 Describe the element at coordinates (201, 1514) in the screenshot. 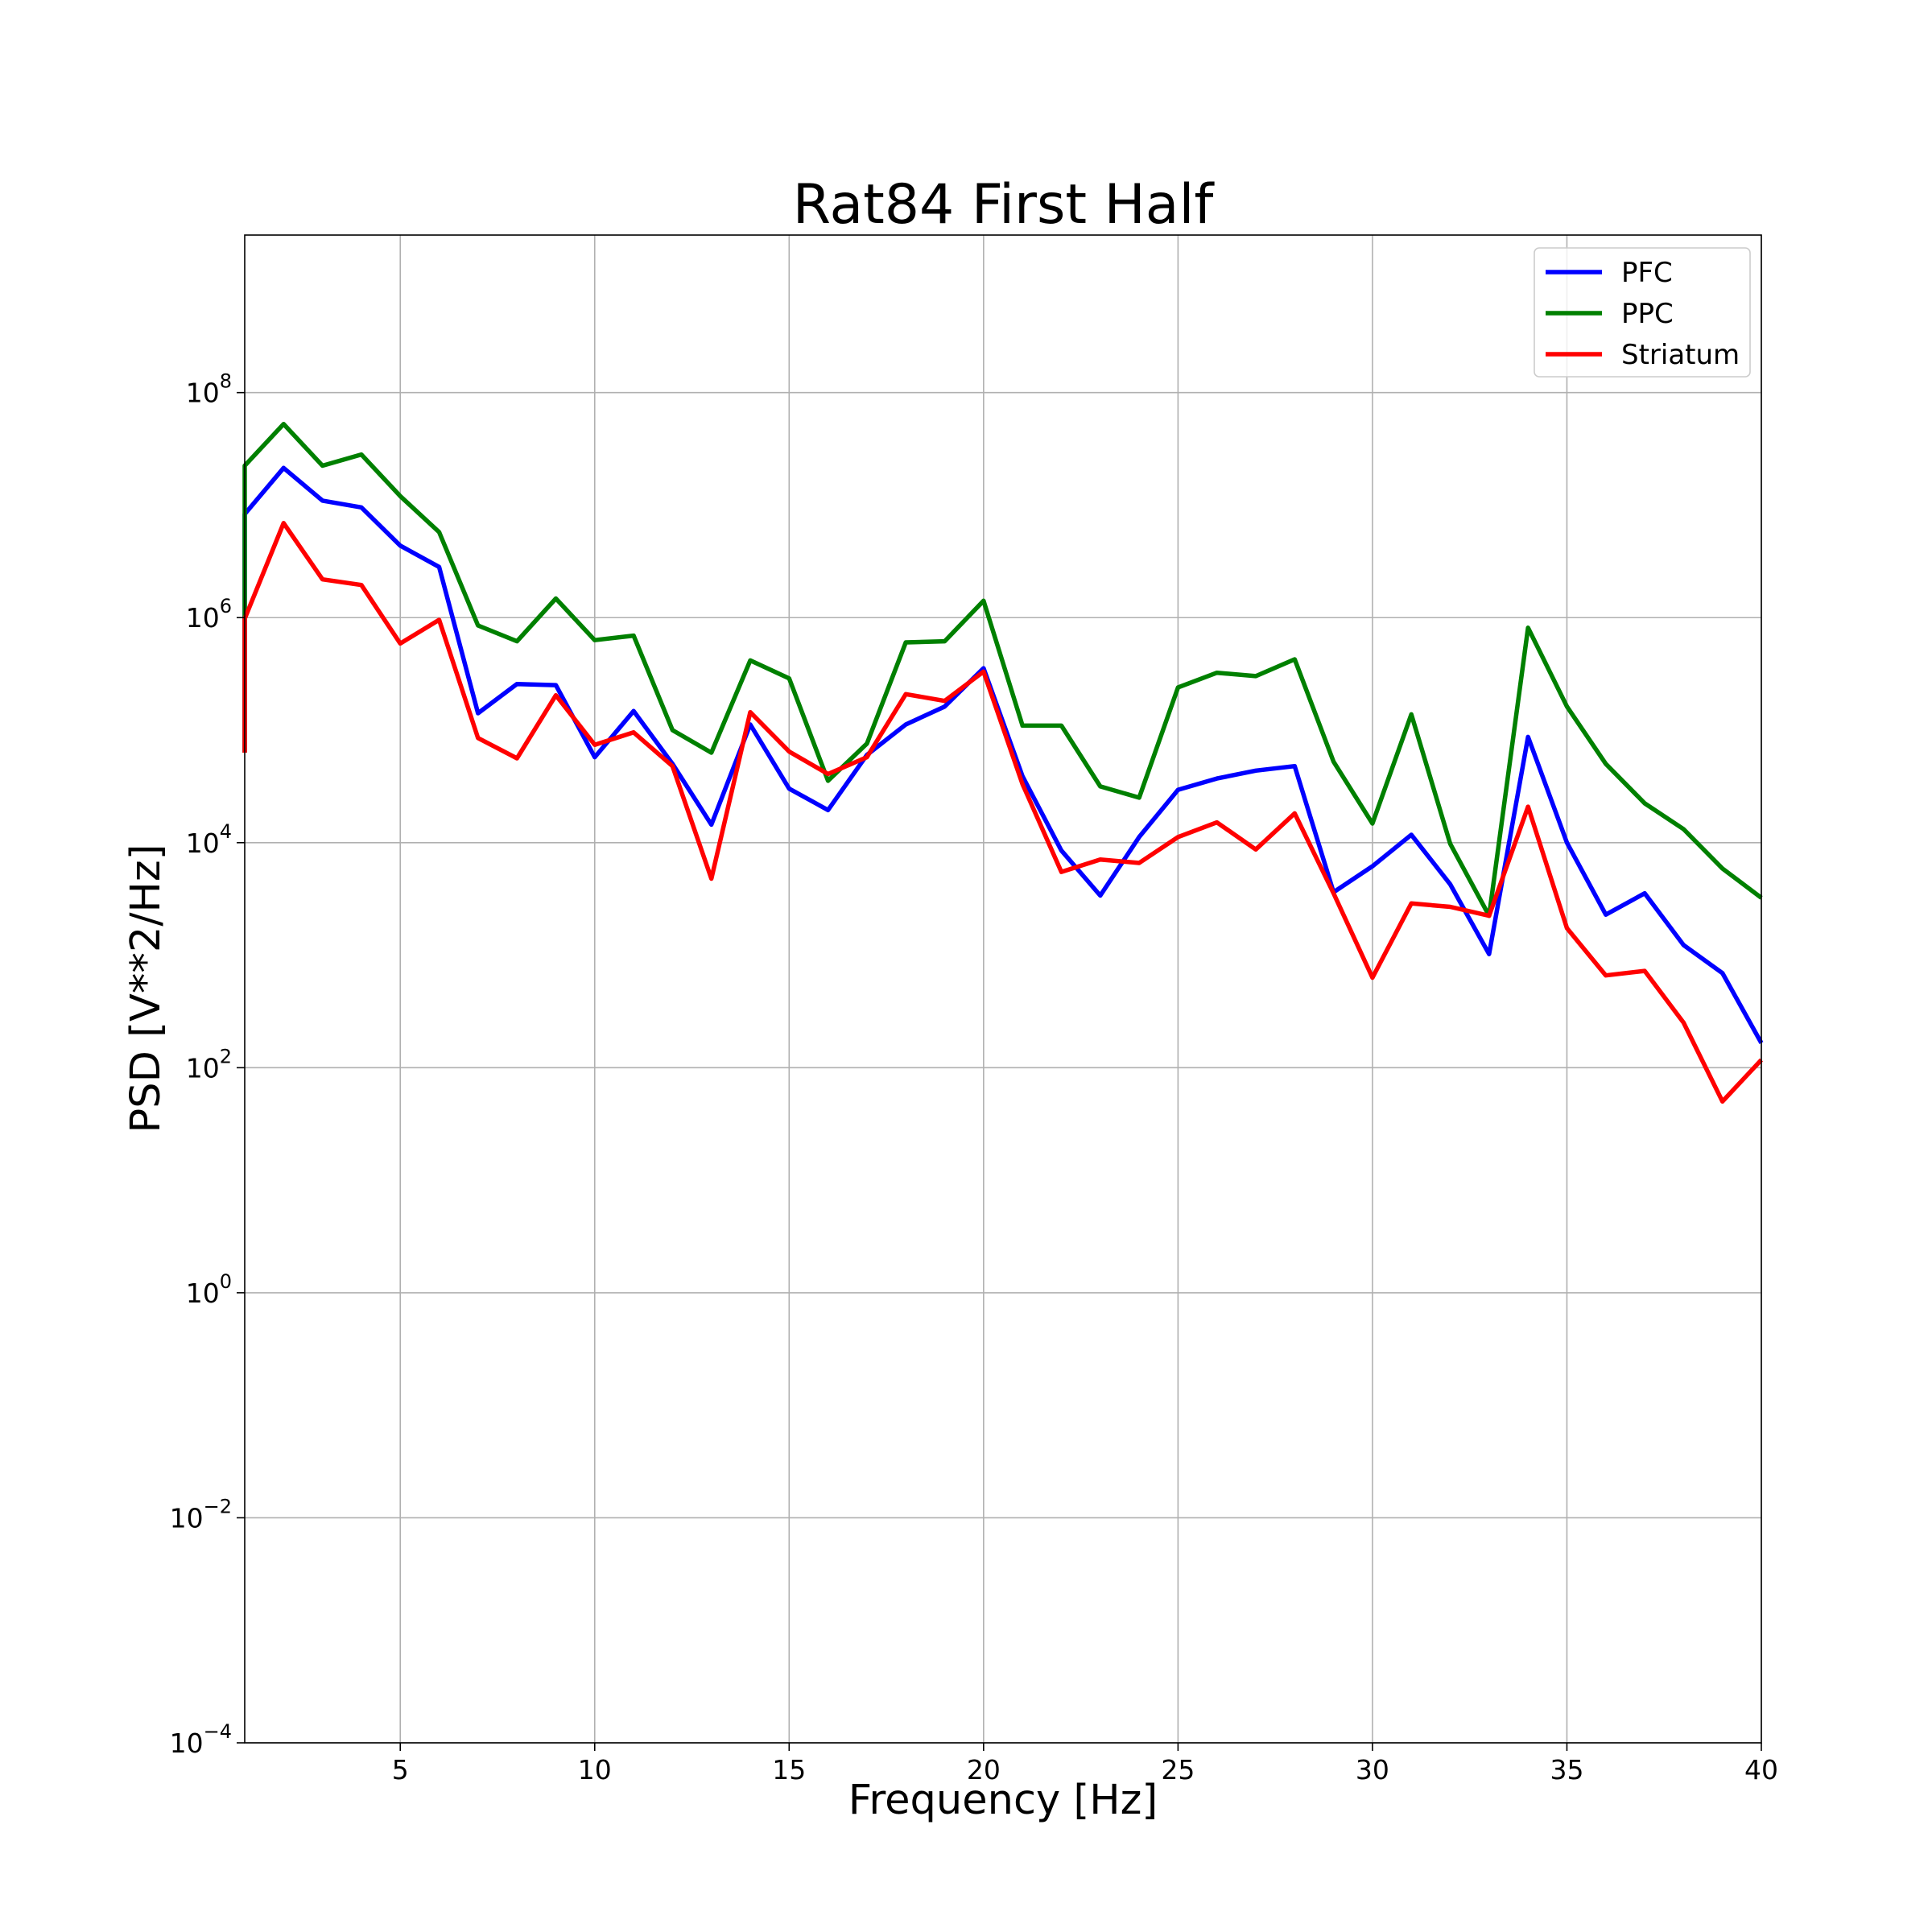

I see `y-tick-label: 10⁻²` at that location.